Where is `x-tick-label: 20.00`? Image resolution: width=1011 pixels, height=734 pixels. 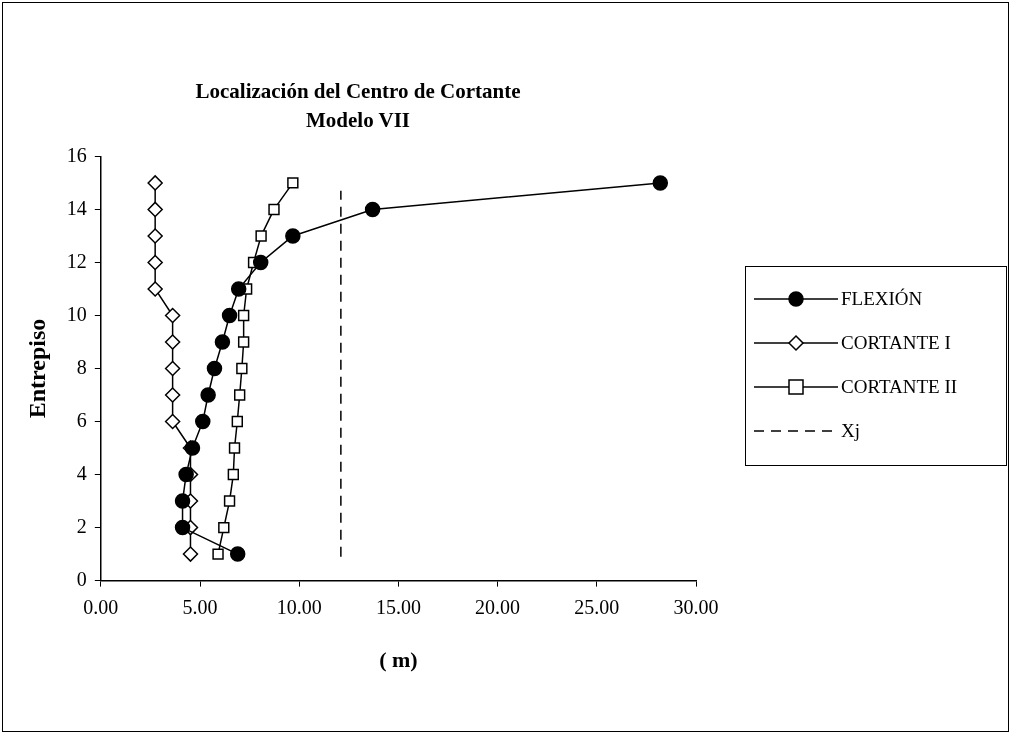 x-tick-label: 20.00 is located at coordinates (498, 606).